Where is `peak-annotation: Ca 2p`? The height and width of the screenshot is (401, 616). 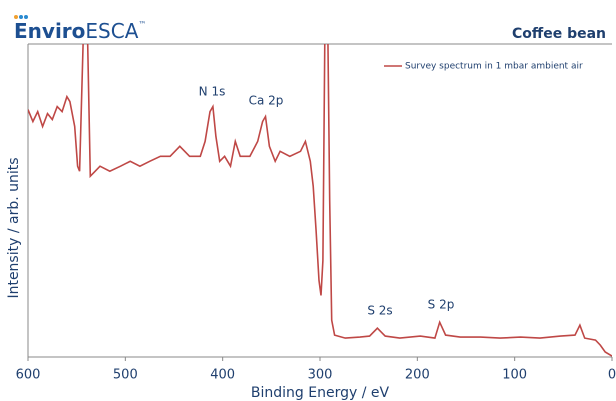
peak-annotation: Ca 2p is located at coordinates (266, 101).